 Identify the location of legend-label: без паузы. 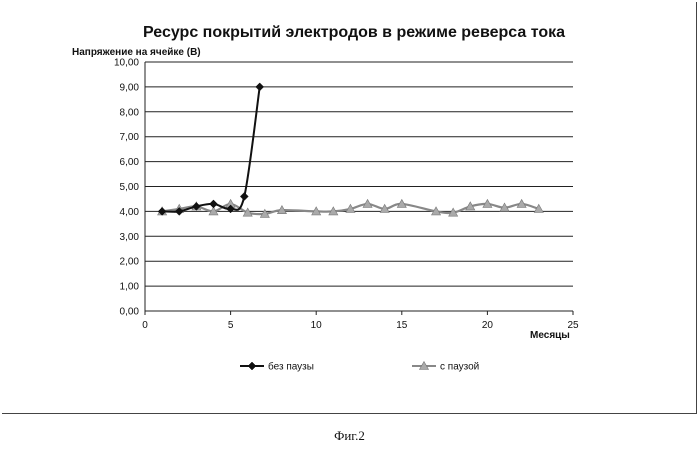
(291, 367).